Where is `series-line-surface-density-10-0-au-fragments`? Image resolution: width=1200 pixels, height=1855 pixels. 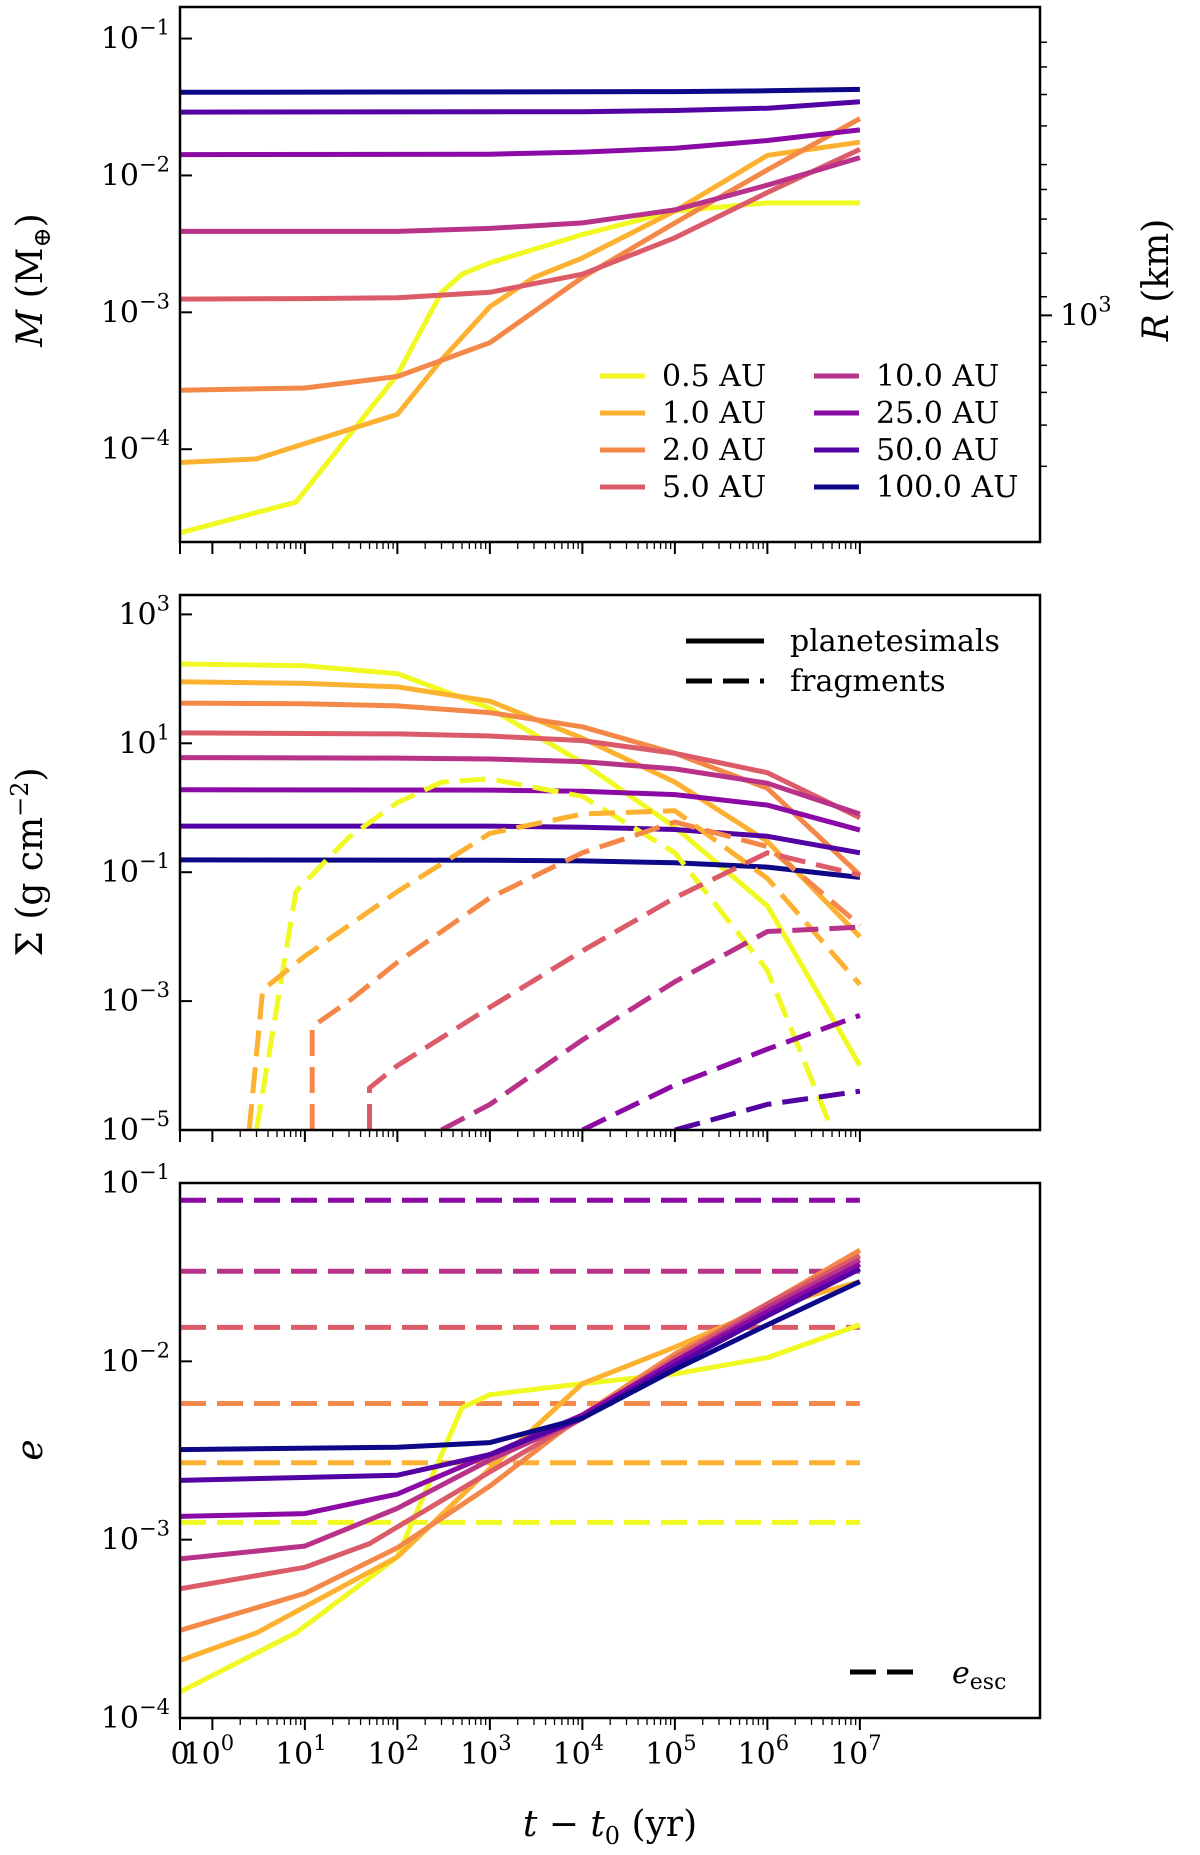
series-line-surface-density-10-0-au-fragments is located at coordinates (650, 1027).